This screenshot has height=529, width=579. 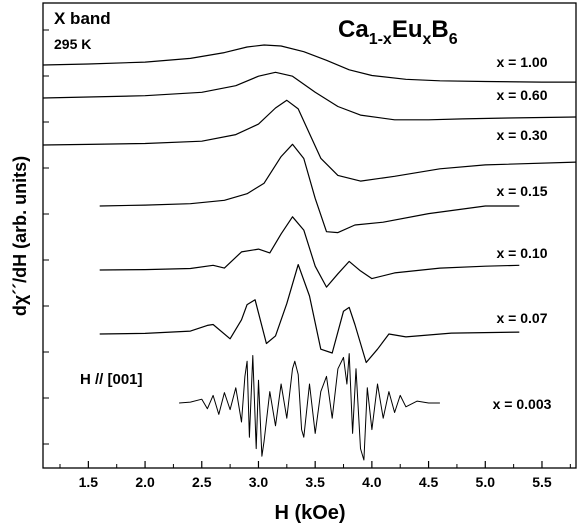 What do you see at coordinates (20, 236) in the screenshot?
I see `y-axis-label: dχ´´/dH (arb. units)` at bounding box center [20, 236].